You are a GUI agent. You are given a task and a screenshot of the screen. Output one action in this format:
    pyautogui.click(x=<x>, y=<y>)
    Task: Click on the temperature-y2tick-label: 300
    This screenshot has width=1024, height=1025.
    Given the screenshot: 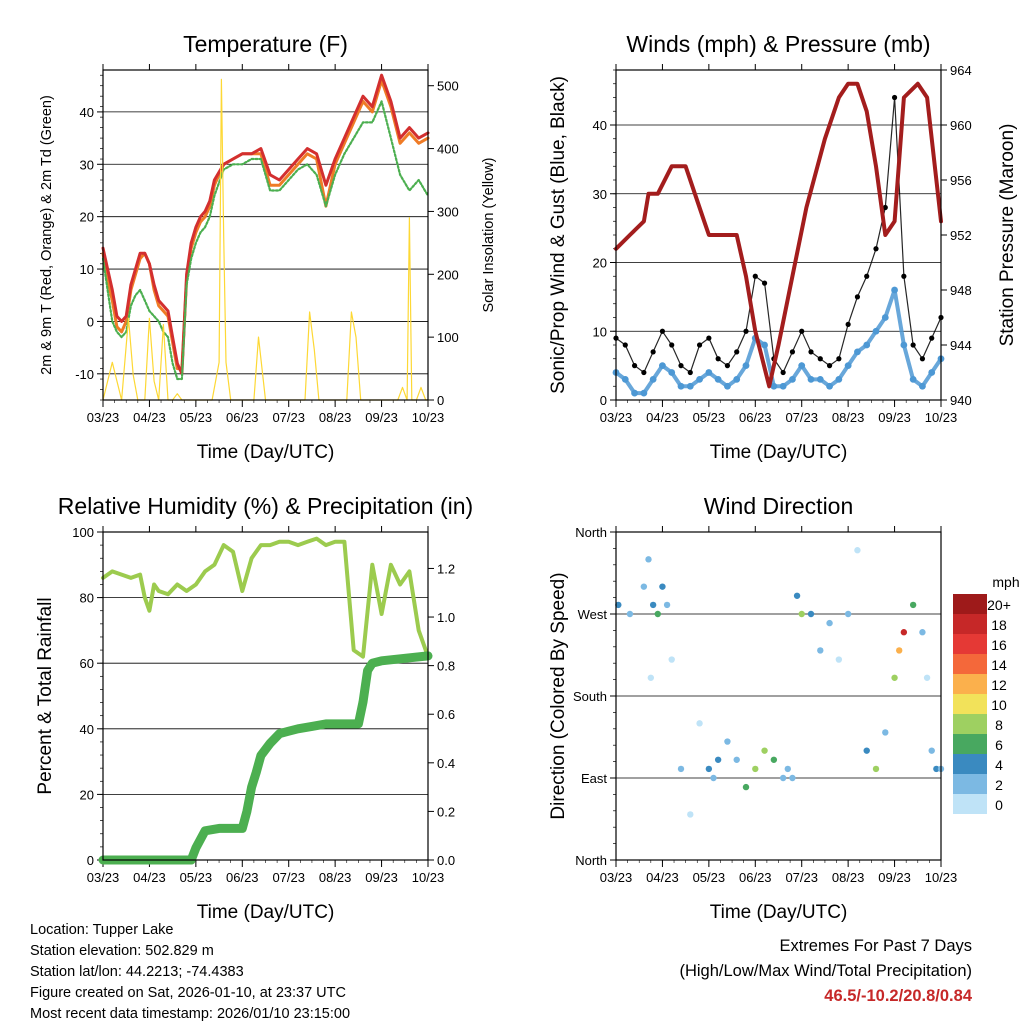 What is the action you would take?
    pyautogui.click(x=448, y=211)
    